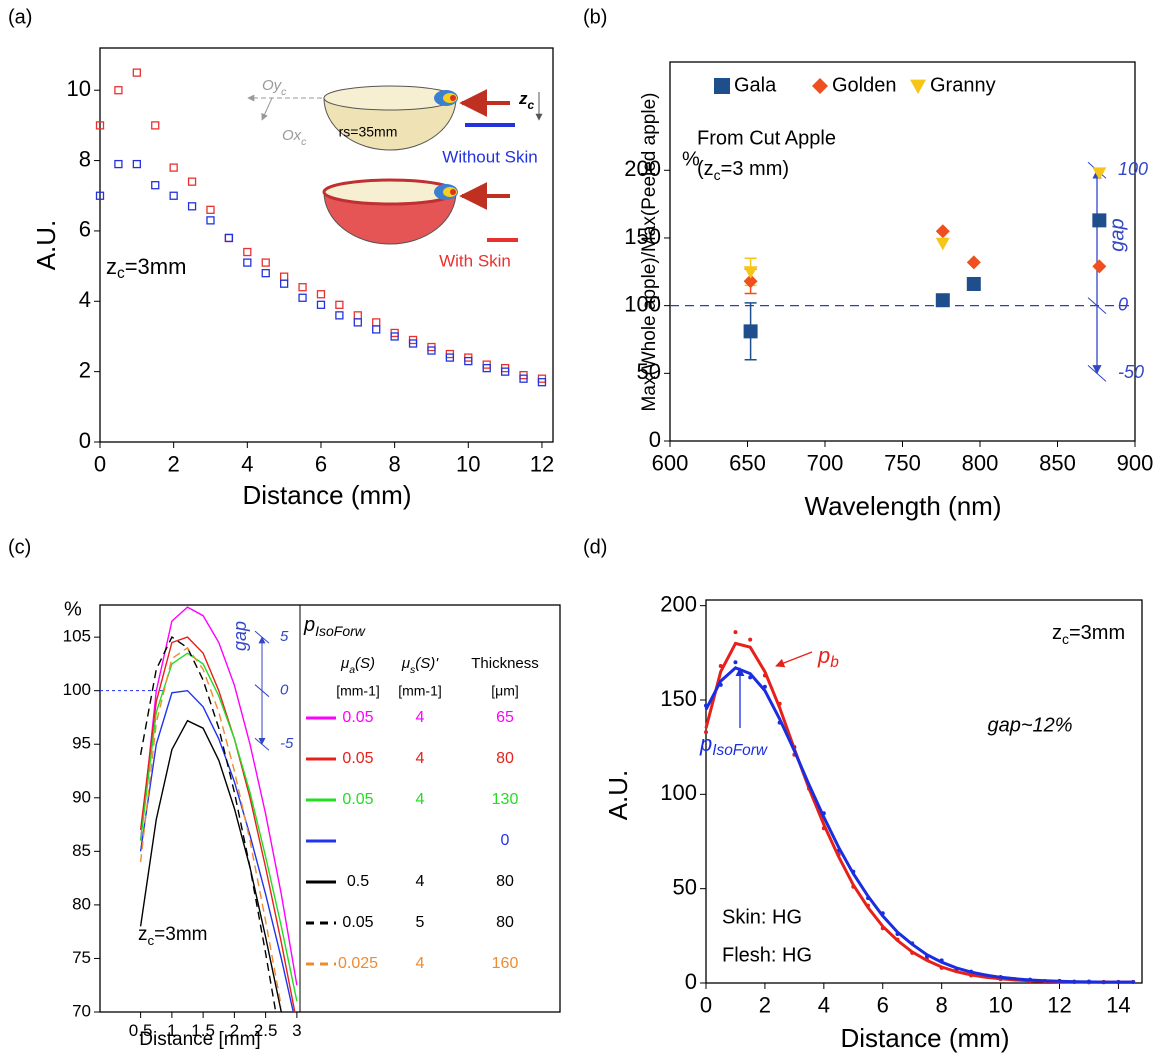 The height and width of the screenshot is (1064, 1172). What do you see at coordinates (81, 796) in the screenshot?
I see `y-tick-label: 90` at bounding box center [81, 796].